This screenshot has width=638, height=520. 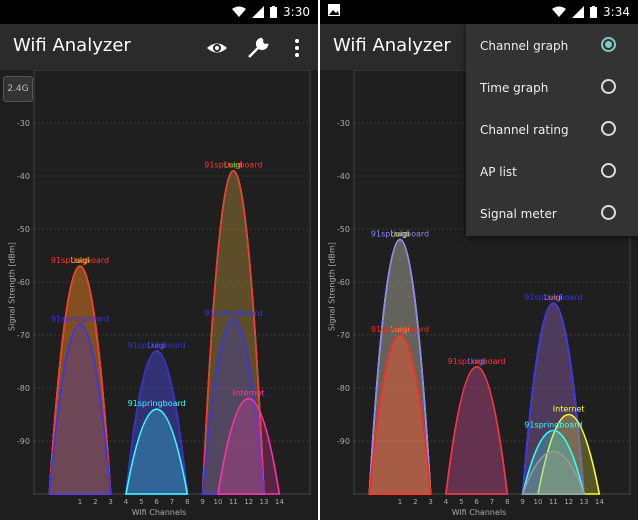 I want to click on x-tick-label: 2, so click(x=95, y=502).